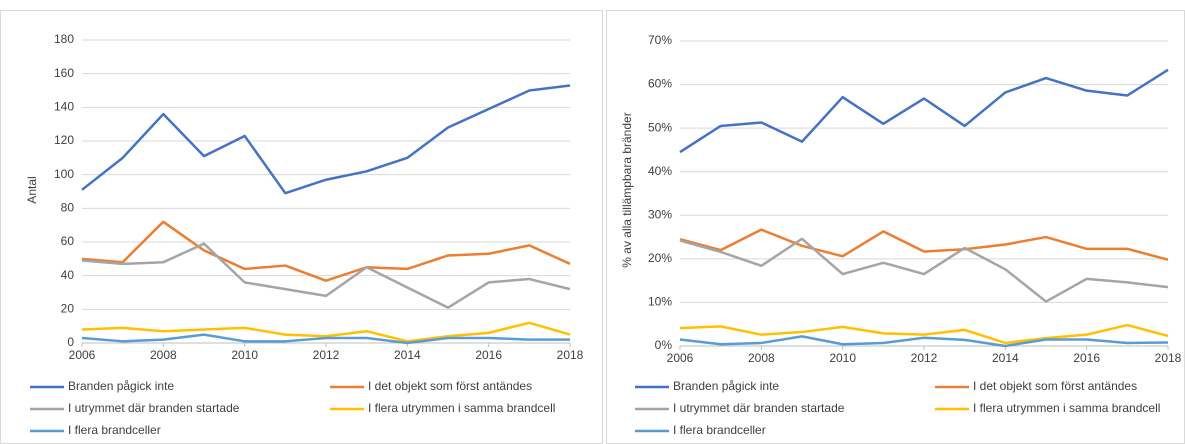  What do you see at coordinates (660, 214) in the screenshot?
I see `y-tick-label: 30%` at bounding box center [660, 214].